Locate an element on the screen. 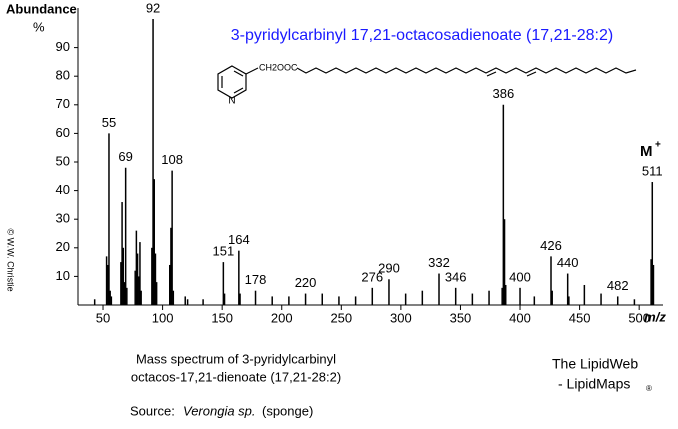 The width and height of the screenshot is (678, 429). y-tick-label: 80 is located at coordinates (63, 75).